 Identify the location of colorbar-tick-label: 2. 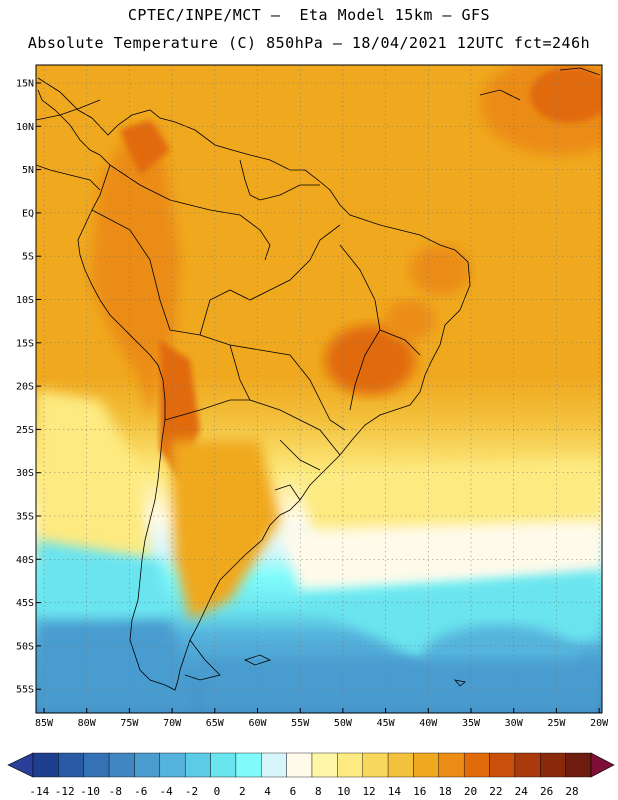
(242, 791).